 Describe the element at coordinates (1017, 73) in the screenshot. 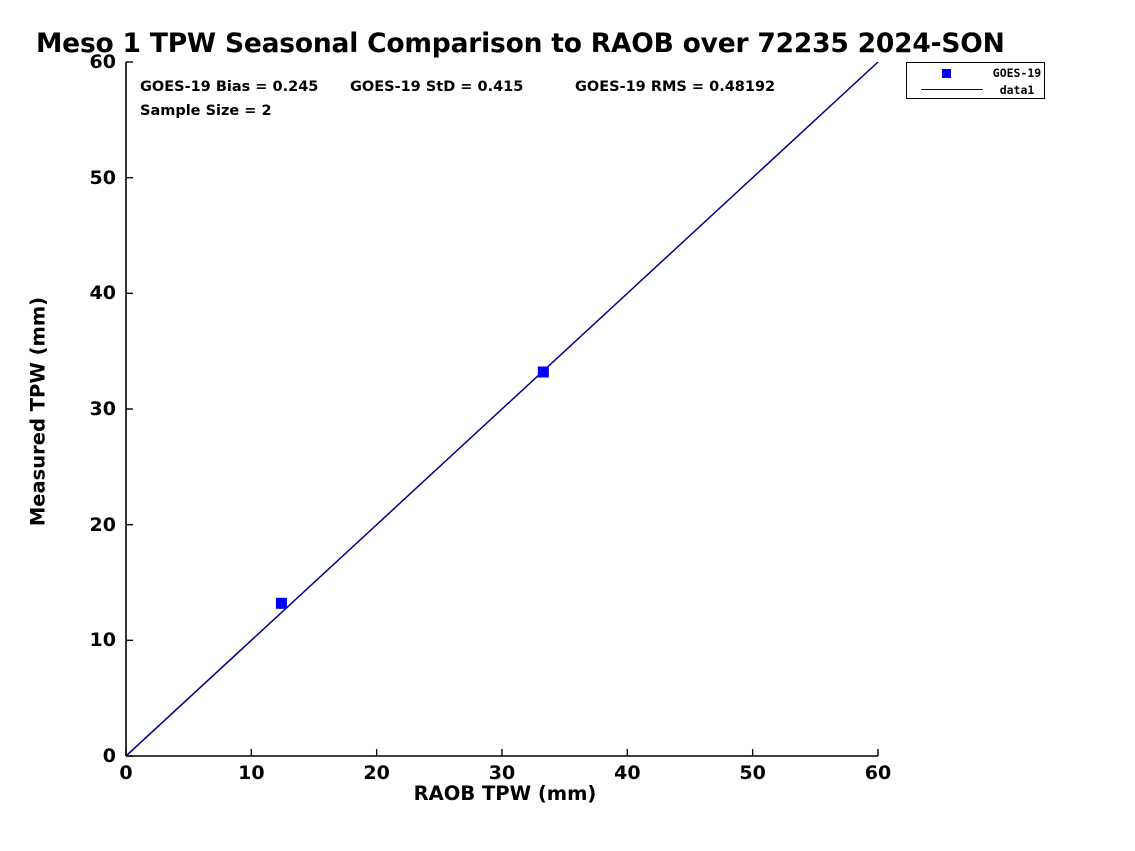

I see `legend-label-goes19: GOES-19` at that location.